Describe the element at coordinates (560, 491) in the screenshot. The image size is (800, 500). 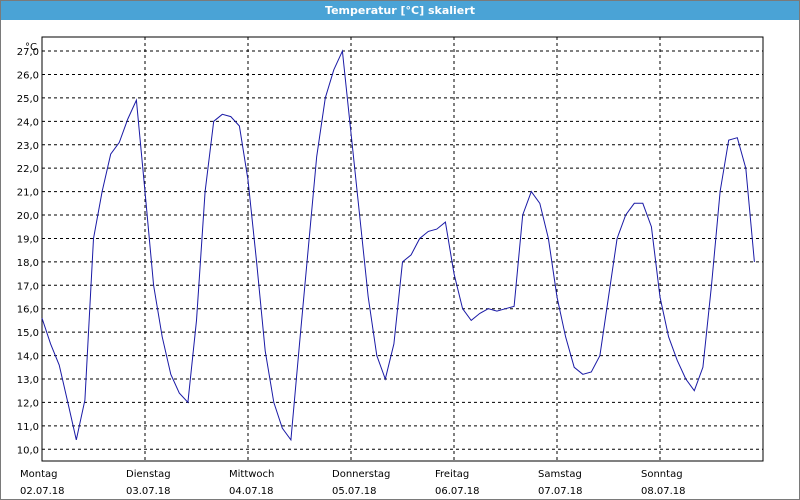
I see `x-tick-date: 07.07.18` at that location.